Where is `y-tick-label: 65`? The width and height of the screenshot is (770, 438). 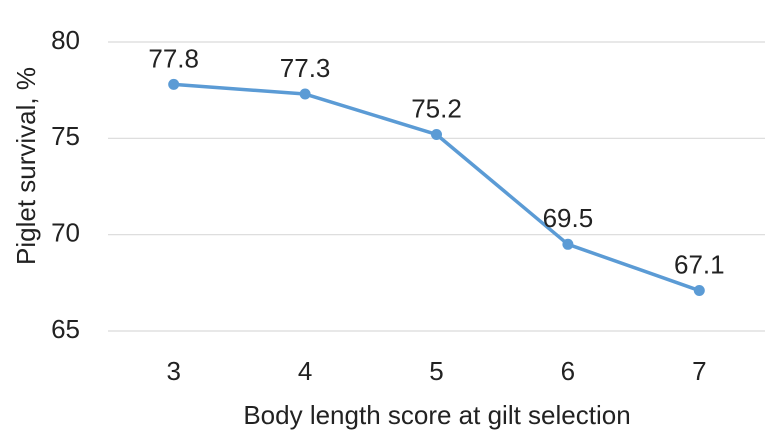
y-tick-label: 65 is located at coordinates (65, 329).